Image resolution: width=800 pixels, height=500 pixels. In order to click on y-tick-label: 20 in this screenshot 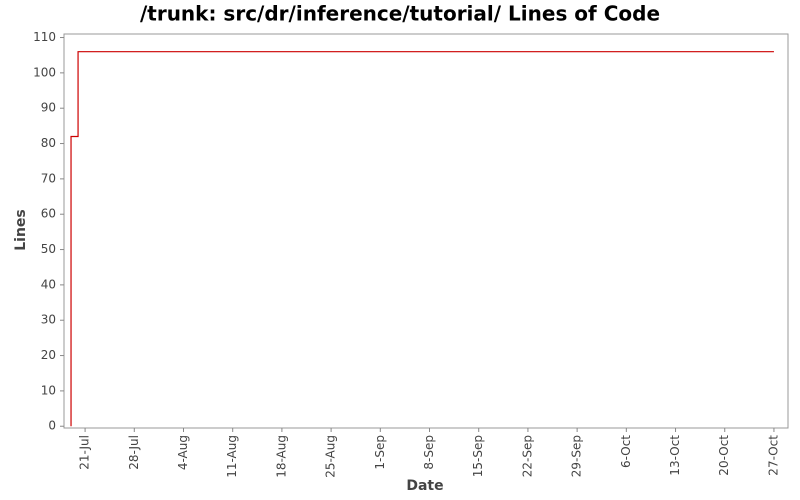, I will do `click(48, 355)`.